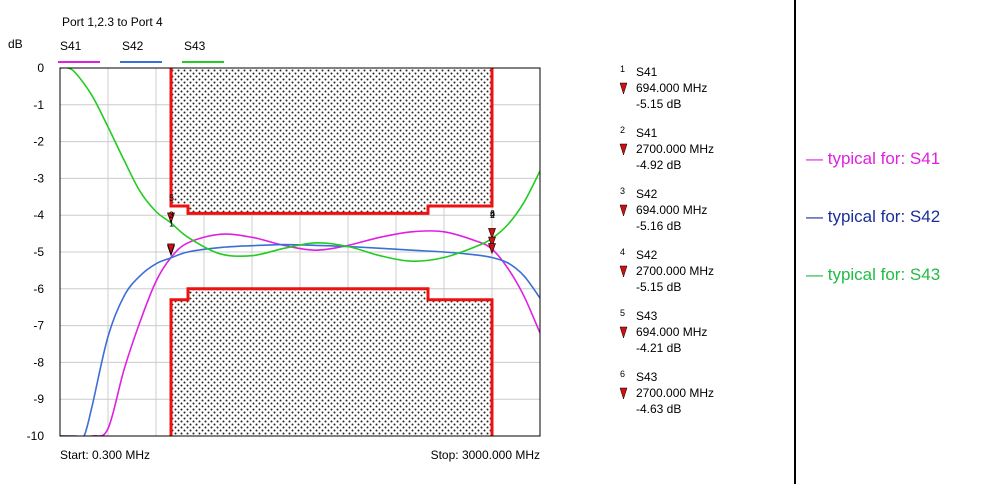 The image size is (992, 484). What do you see at coordinates (795, 242) in the screenshot?
I see `divider` at bounding box center [795, 242].